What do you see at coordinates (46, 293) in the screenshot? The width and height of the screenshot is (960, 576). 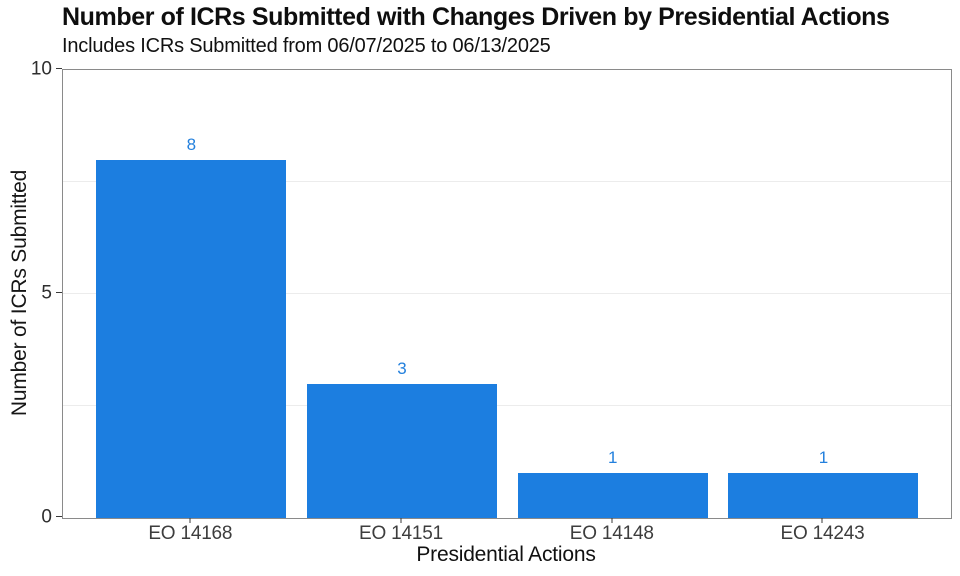 I see `y-tick-label: 5` at bounding box center [46, 293].